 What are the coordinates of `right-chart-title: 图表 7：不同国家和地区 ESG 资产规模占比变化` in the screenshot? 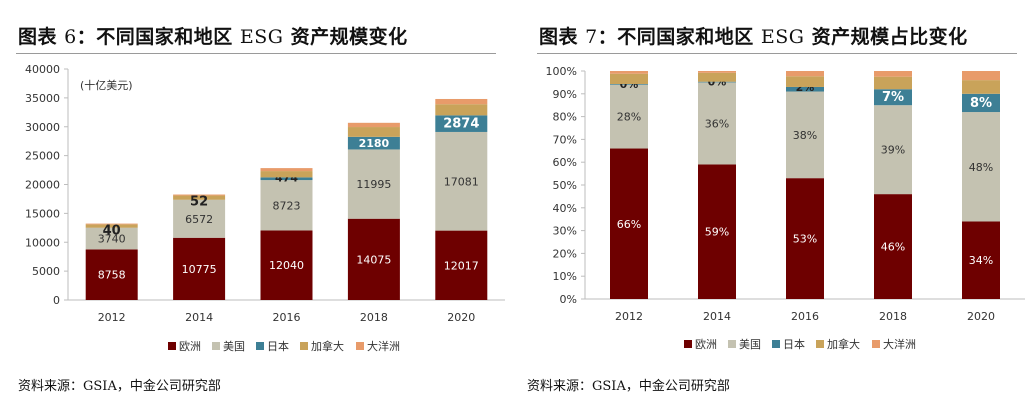 It's located at (753, 35).